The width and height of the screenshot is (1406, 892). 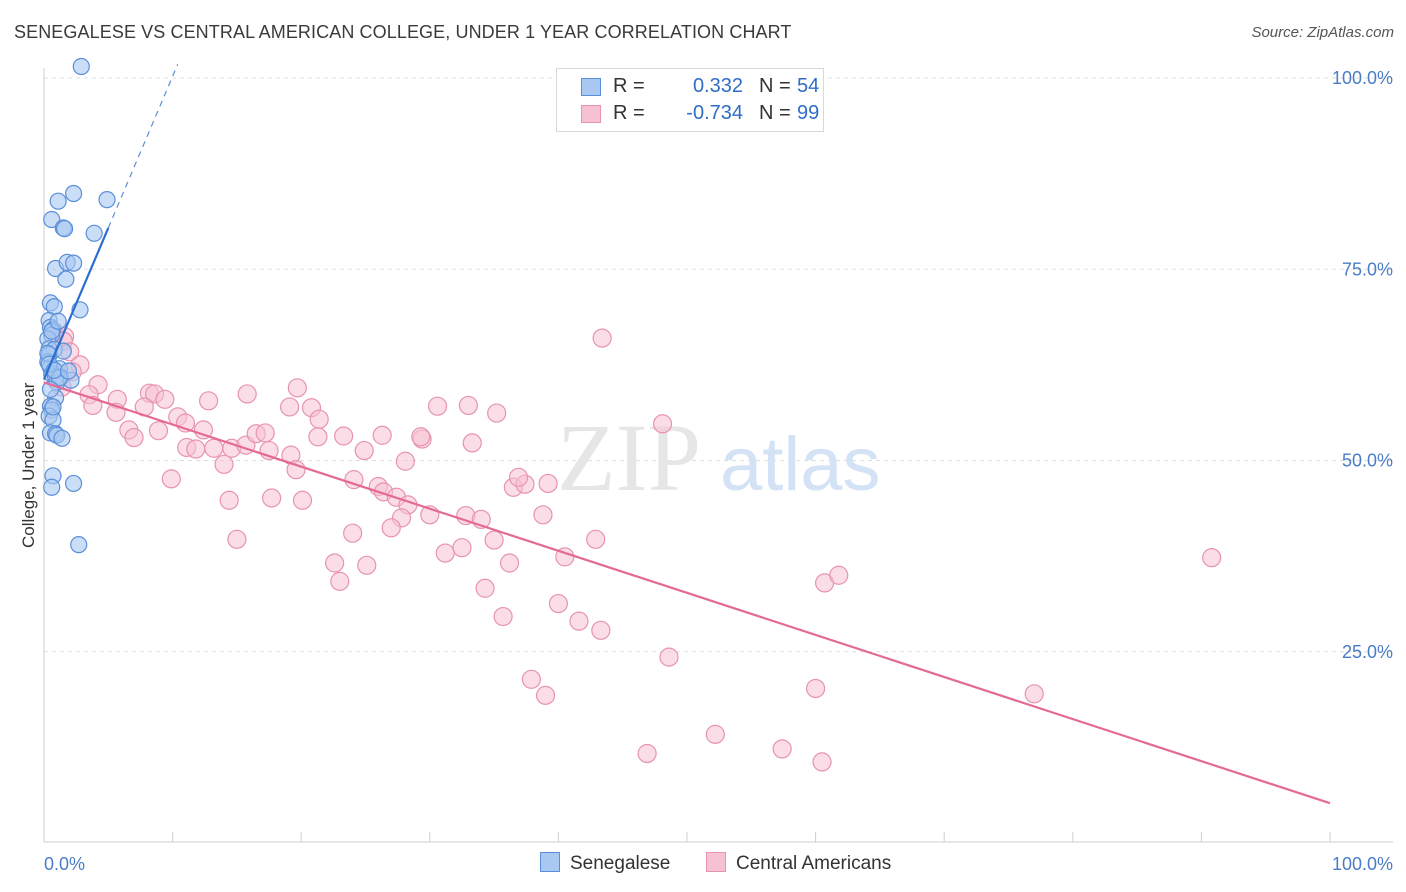 What do you see at coordinates (1362, 864) in the screenshot?
I see `x-tick-label: 100.0%` at bounding box center [1362, 864].